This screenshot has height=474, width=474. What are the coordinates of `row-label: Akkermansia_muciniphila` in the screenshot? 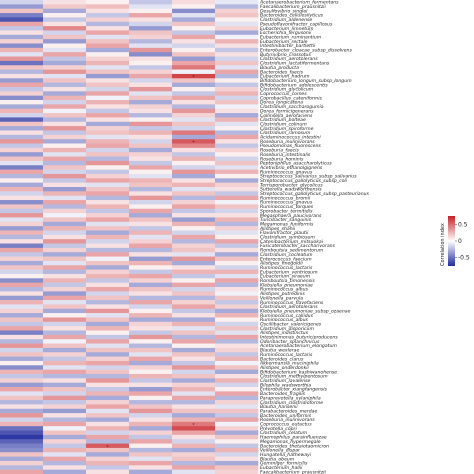 It's located at (289, 364).